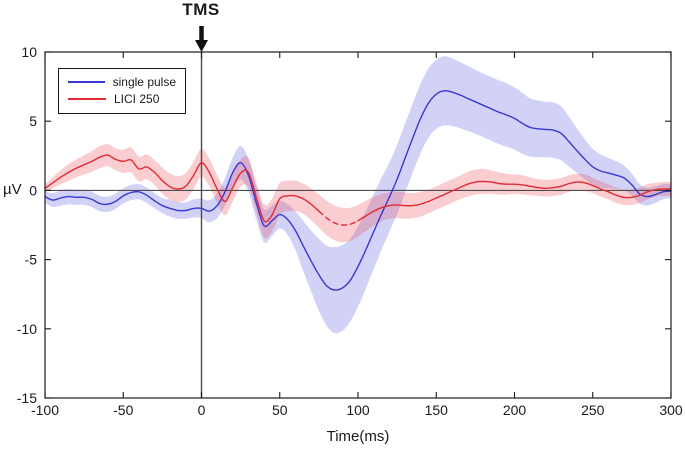  Describe the element at coordinates (123, 410) in the screenshot. I see `x-tick-label: -50` at that location.